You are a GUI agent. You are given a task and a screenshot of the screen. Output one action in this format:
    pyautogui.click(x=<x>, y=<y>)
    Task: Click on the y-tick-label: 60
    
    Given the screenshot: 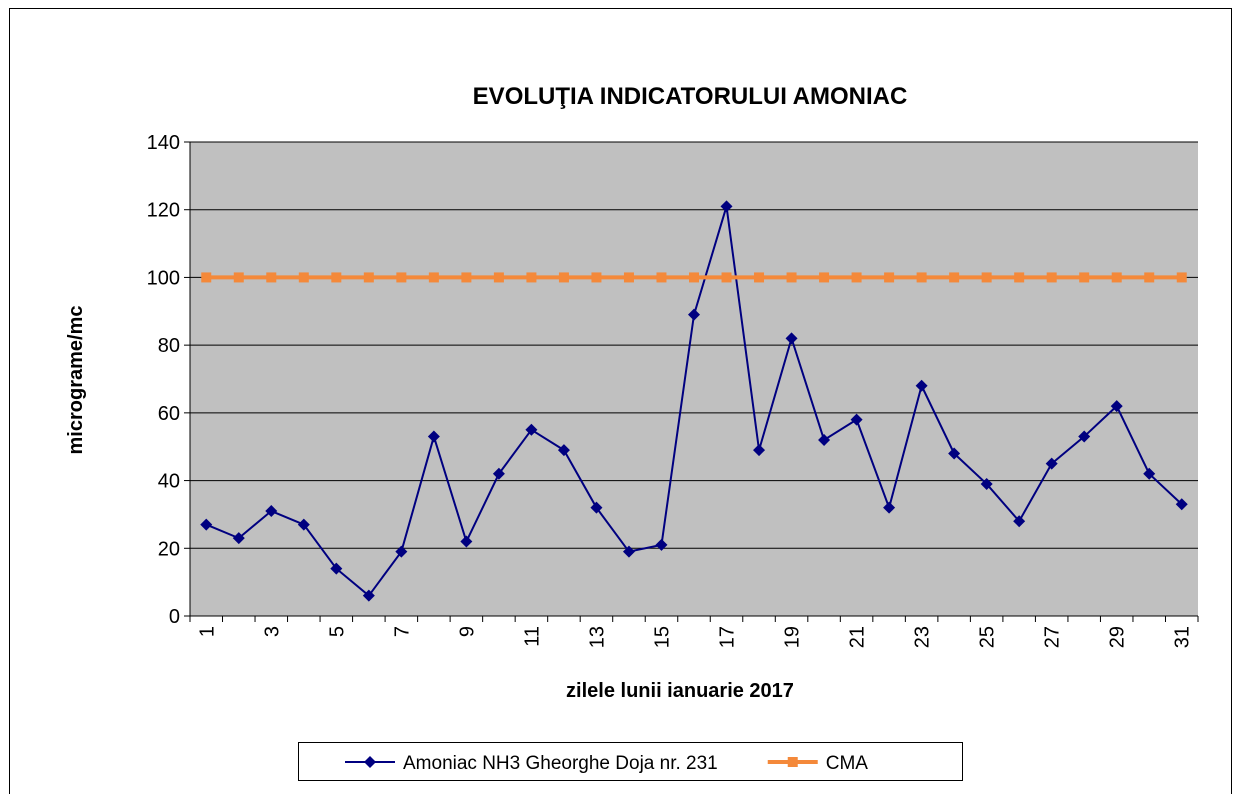 What is the action you would take?
    pyautogui.click(x=169, y=414)
    